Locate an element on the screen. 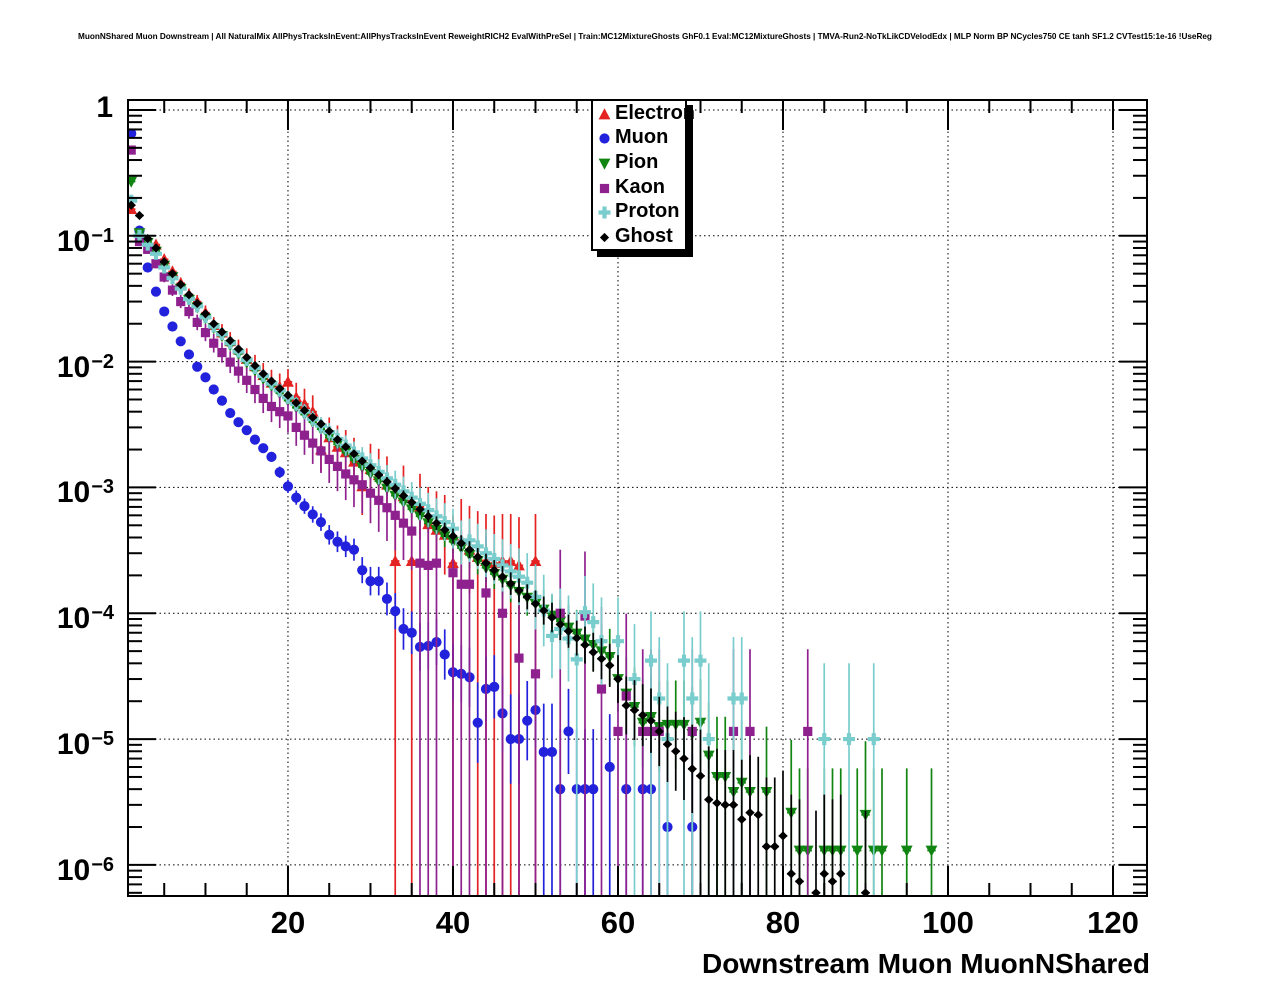 Image resolution: width=1276 pixels, height=996 pixels. legend-item-pion: Pion is located at coordinates (639, 163).